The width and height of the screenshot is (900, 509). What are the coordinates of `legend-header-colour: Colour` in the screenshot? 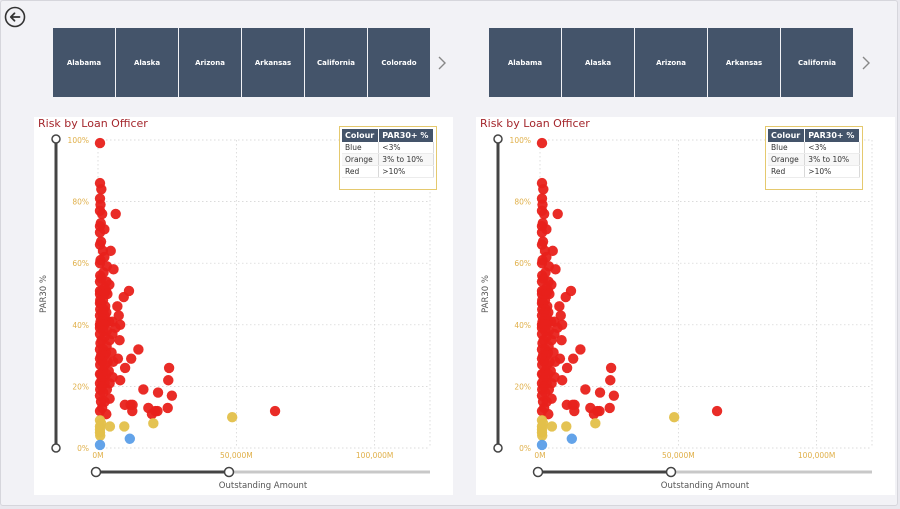 It's located at (361, 135).